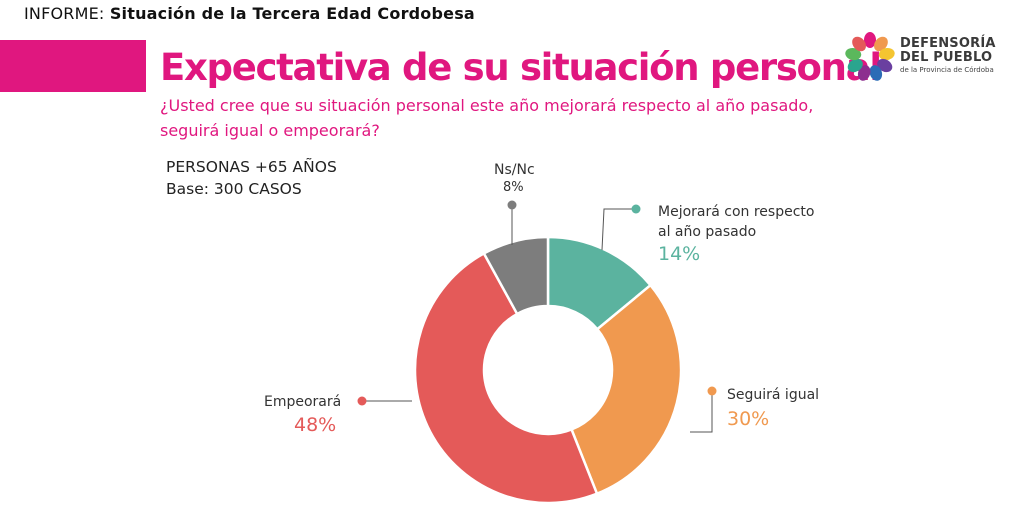 Image resolution: width=1024 pixels, height=517 pixels. I want to click on label-mejorara: Mejorará con respecto al año pasado, so click(736, 222).